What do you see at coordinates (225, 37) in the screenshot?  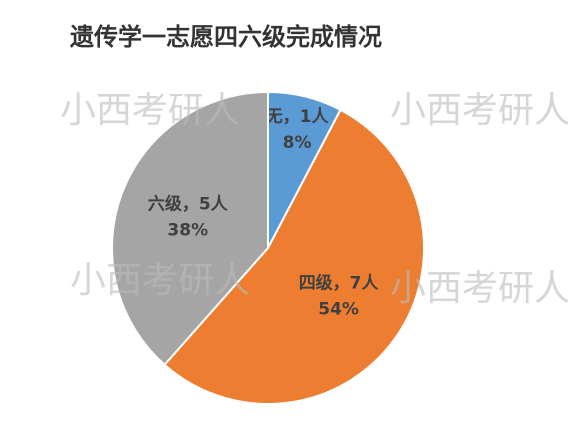 I see `chart-title: 遗传学一志愿四六级完成情况` at bounding box center [225, 37].